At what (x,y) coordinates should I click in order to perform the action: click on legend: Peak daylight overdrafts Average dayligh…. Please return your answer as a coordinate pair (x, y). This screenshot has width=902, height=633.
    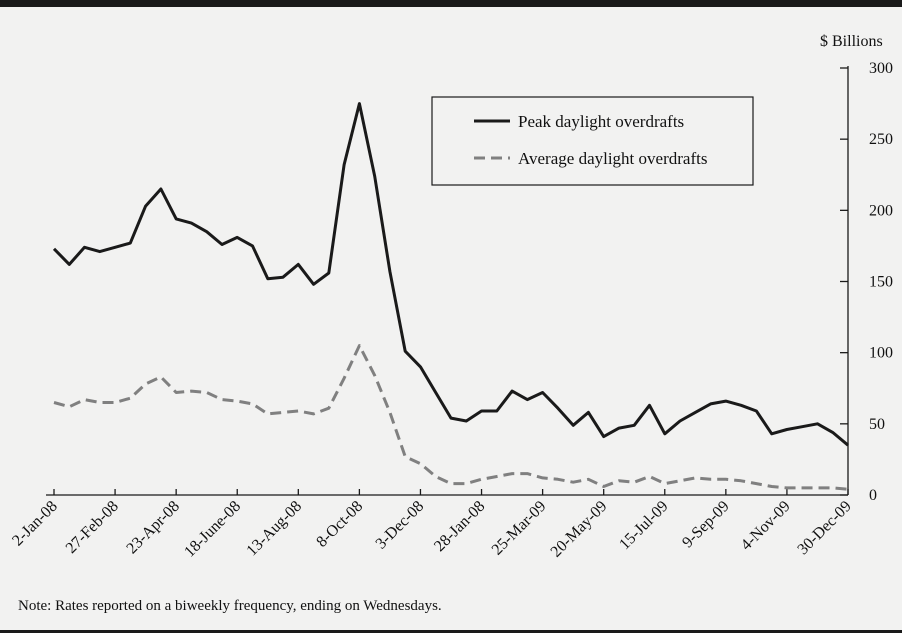
    Looking at the image, I should click on (592, 141).